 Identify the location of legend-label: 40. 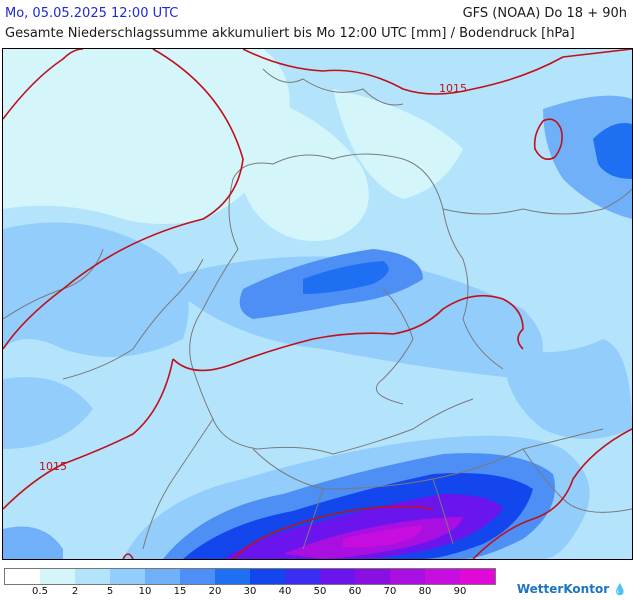
(285, 591).